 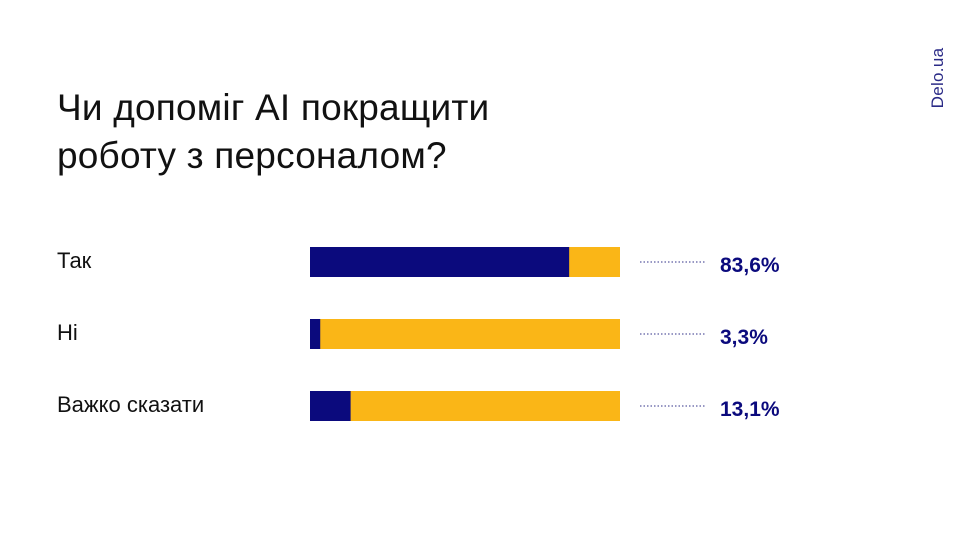 I want to click on category-label: Ні, so click(x=67, y=332).